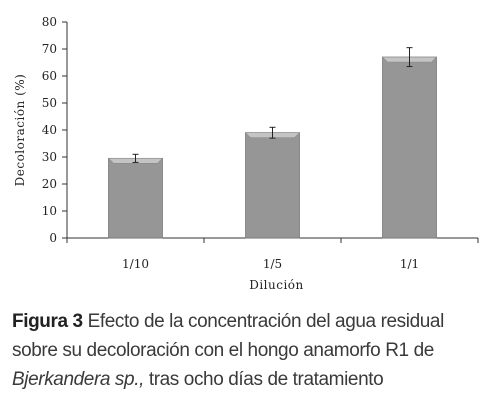 The image size is (495, 416). What do you see at coordinates (53, 238) in the screenshot?
I see `y-tick-label: 0` at bounding box center [53, 238].